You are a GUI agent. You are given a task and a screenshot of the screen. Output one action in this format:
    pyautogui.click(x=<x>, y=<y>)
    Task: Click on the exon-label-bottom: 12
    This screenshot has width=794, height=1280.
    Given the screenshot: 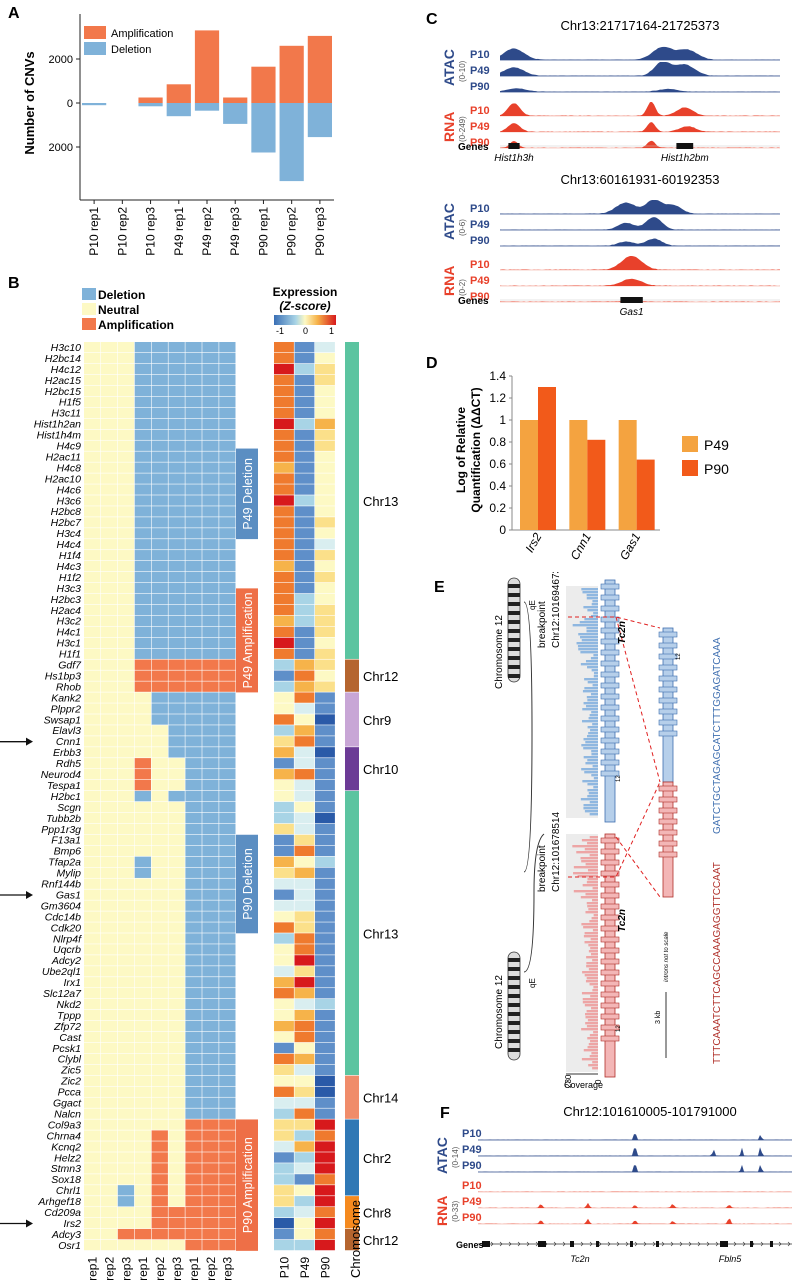 What is the action you would take?
    pyautogui.click(x=619, y=1028)
    